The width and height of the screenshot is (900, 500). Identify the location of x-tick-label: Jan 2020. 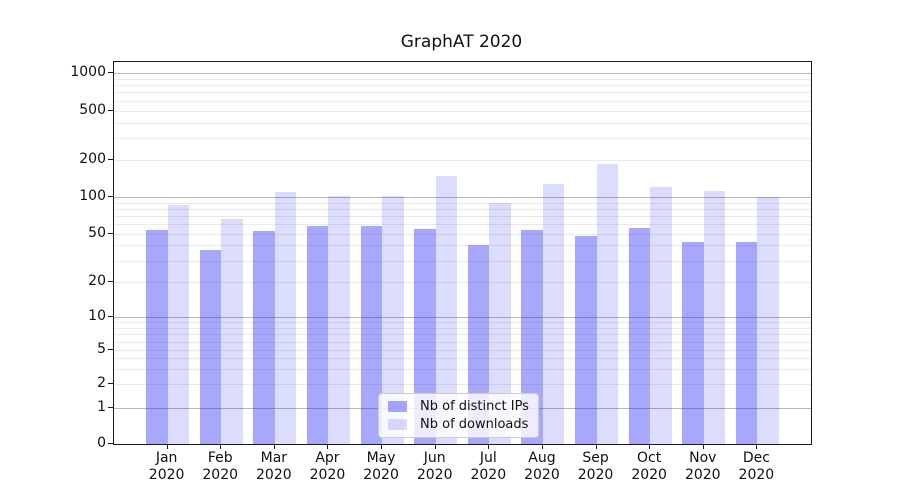
(167, 467).